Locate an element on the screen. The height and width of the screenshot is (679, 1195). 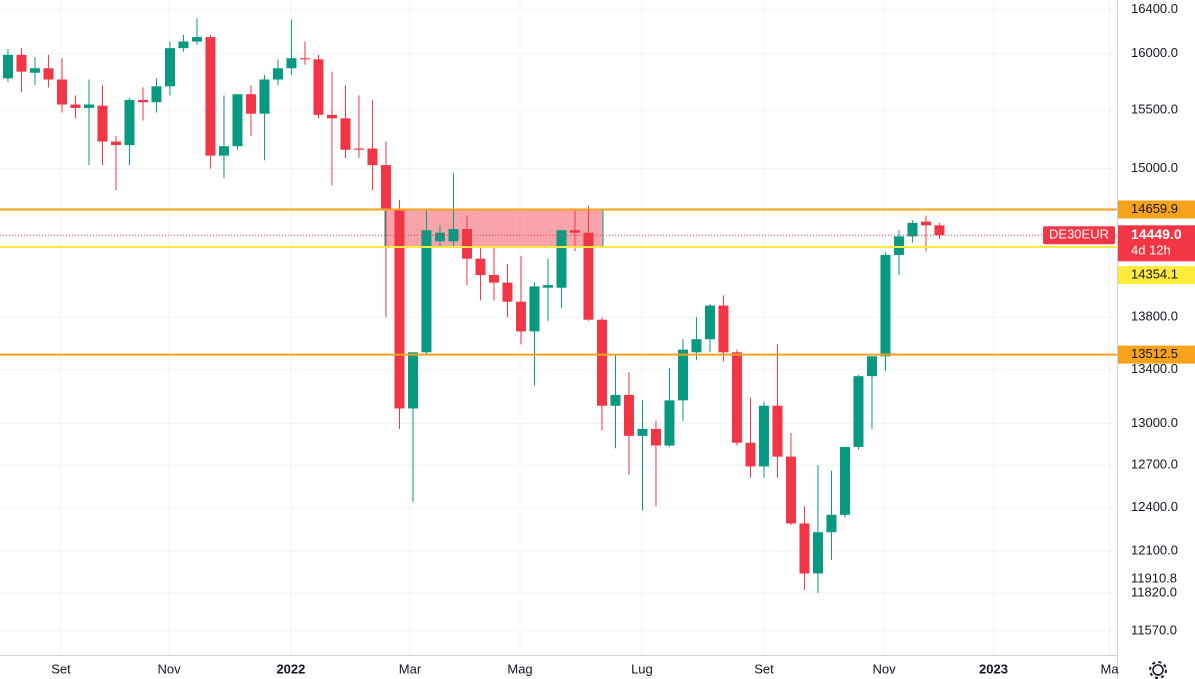
low-label: 11910.8 is located at coordinates (1154, 578).